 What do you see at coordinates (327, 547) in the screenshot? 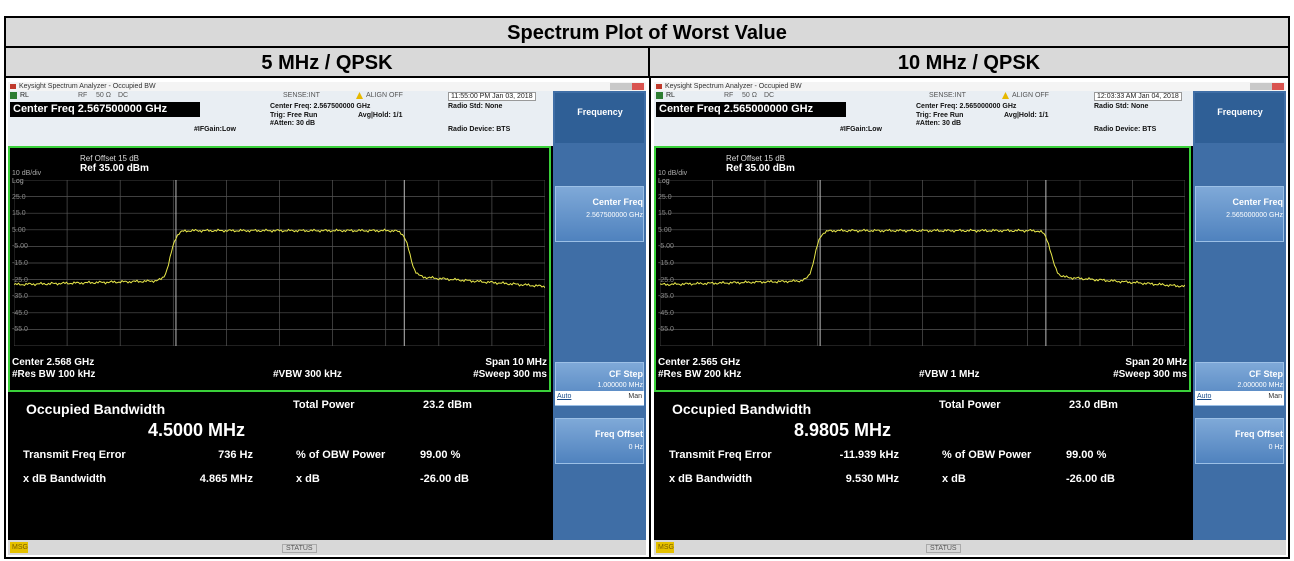
I see `status-bar` at bounding box center [327, 547].